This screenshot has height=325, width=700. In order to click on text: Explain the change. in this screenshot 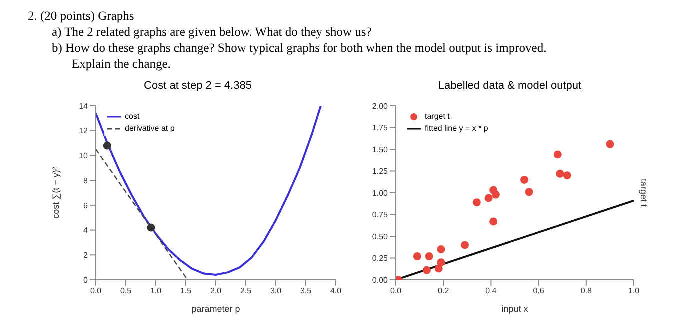, I will do `click(121, 64)`.